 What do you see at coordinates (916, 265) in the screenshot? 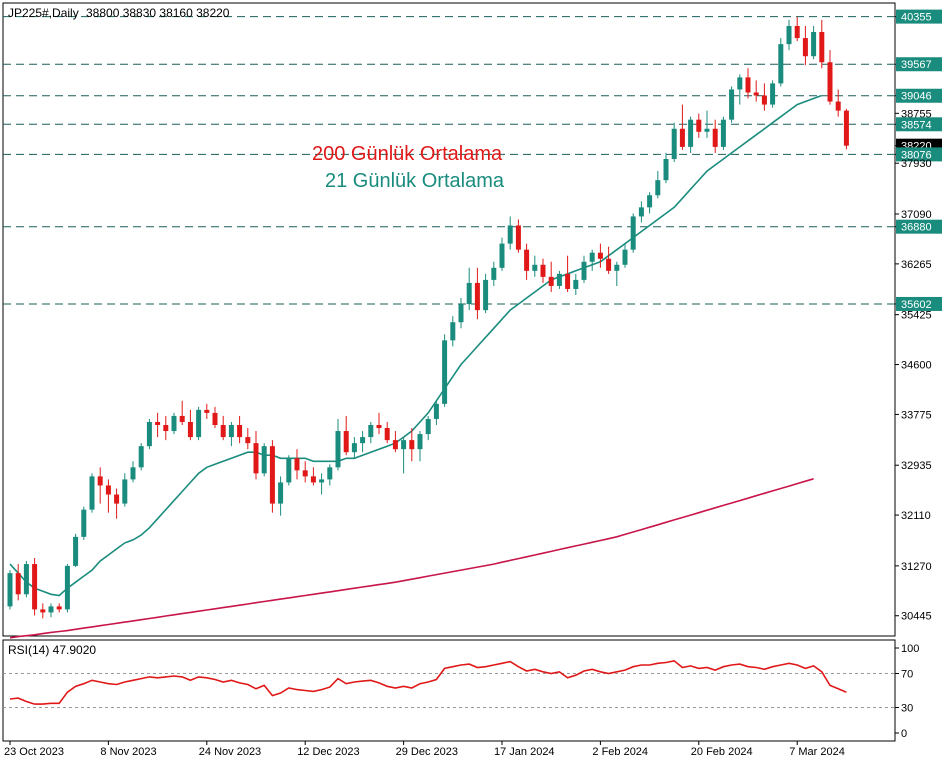
I see `price-tick-label: 36265` at bounding box center [916, 265].